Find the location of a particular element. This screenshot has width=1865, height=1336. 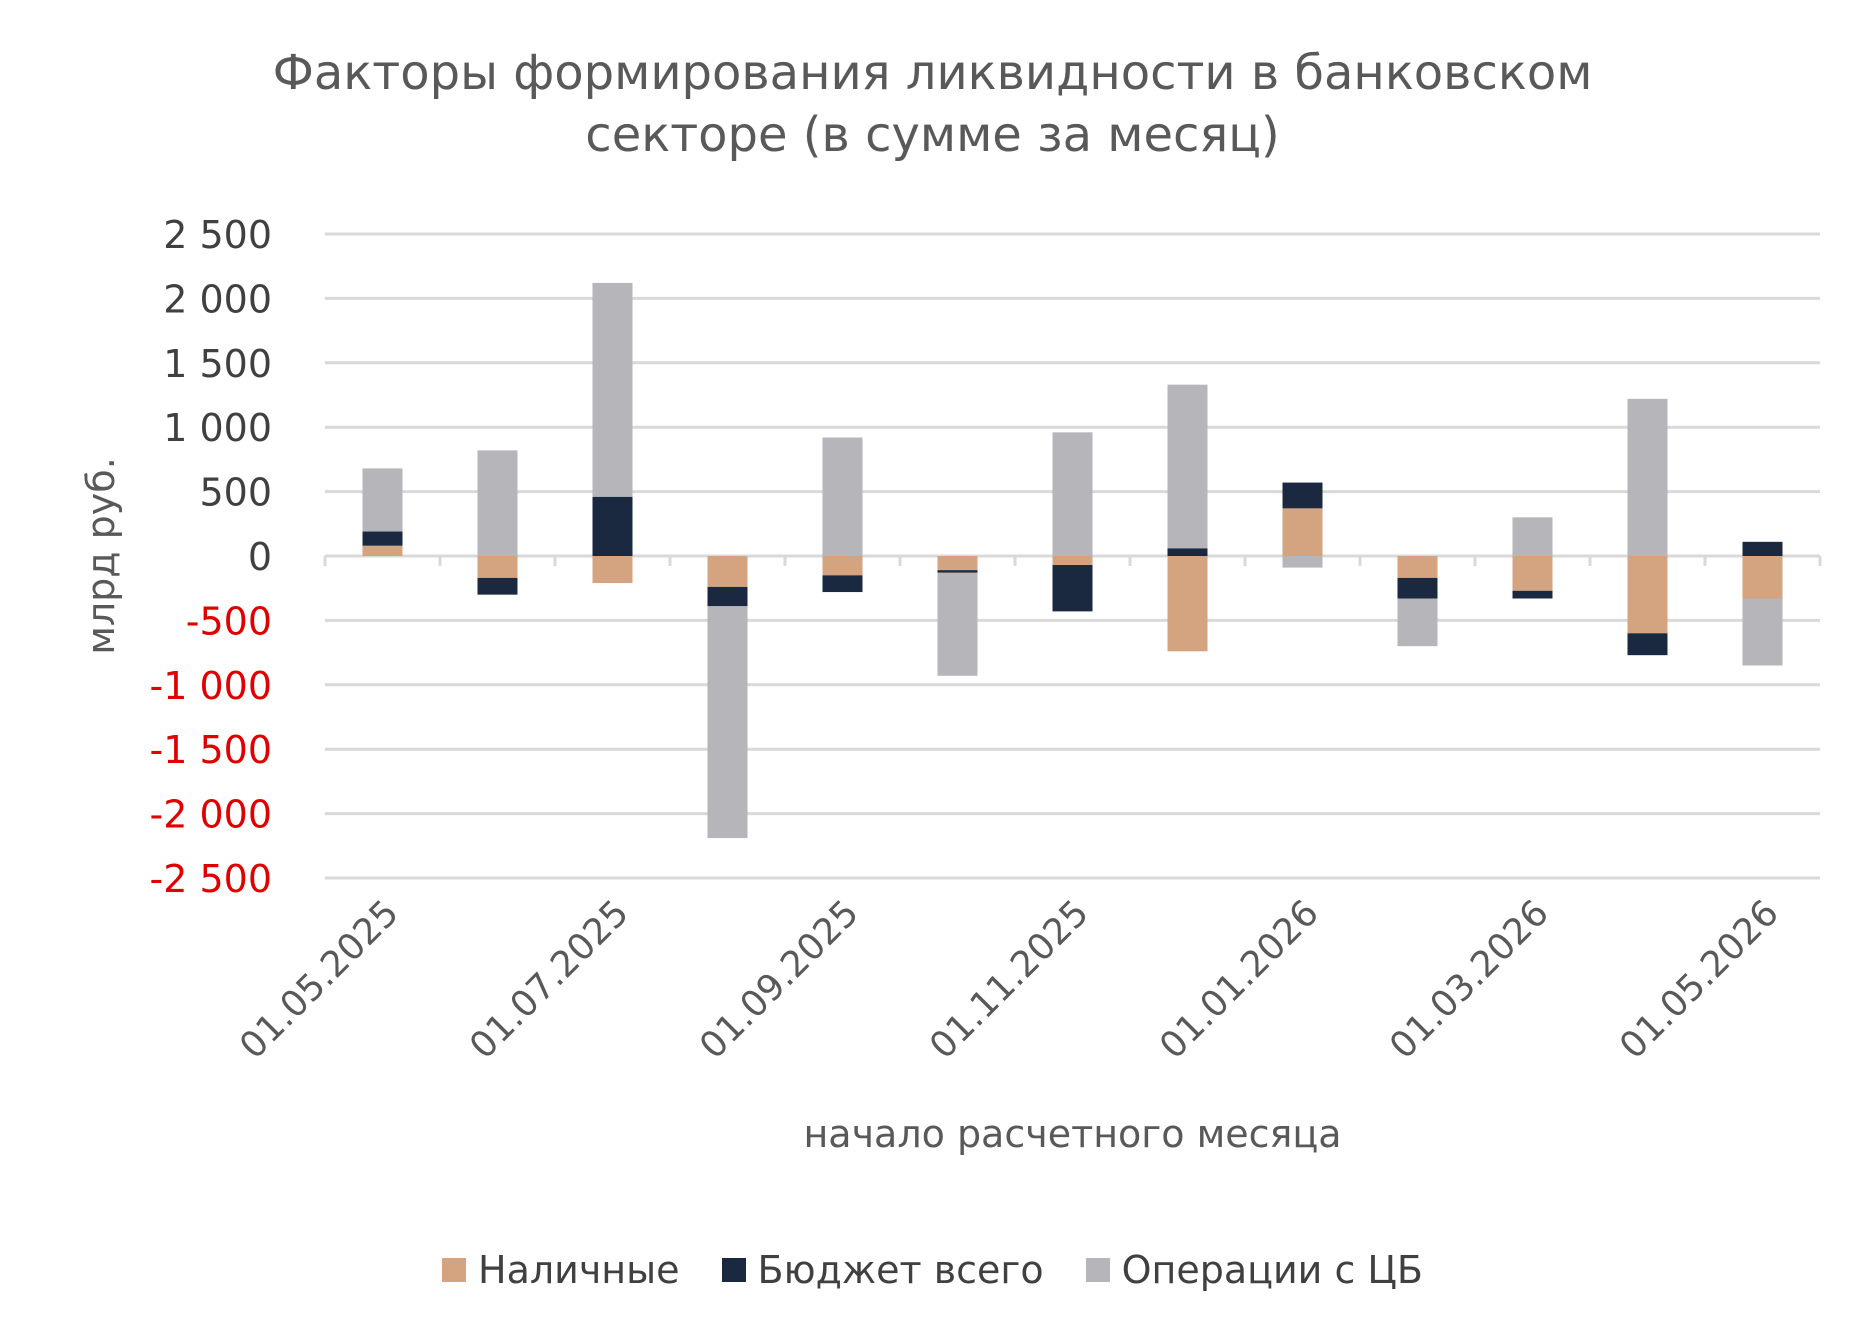

y-tick-label: 500 is located at coordinates (235, 493).